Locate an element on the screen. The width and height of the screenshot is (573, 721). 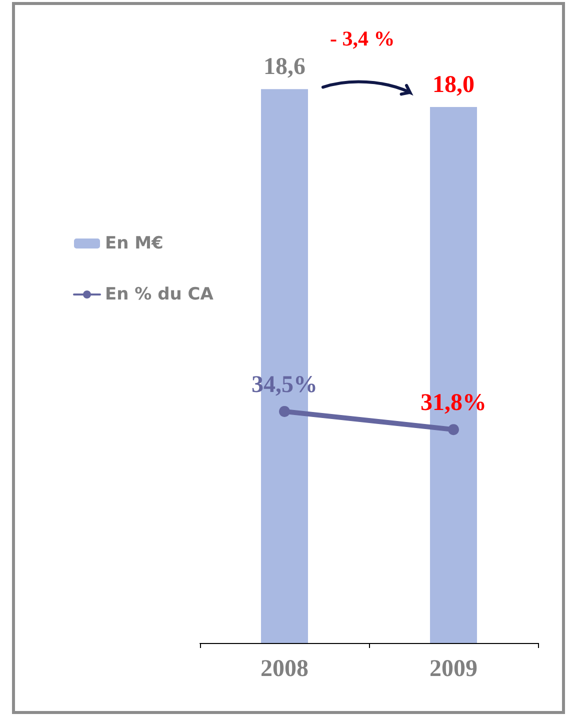
legend-label: En % du CA is located at coordinates (159, 294).